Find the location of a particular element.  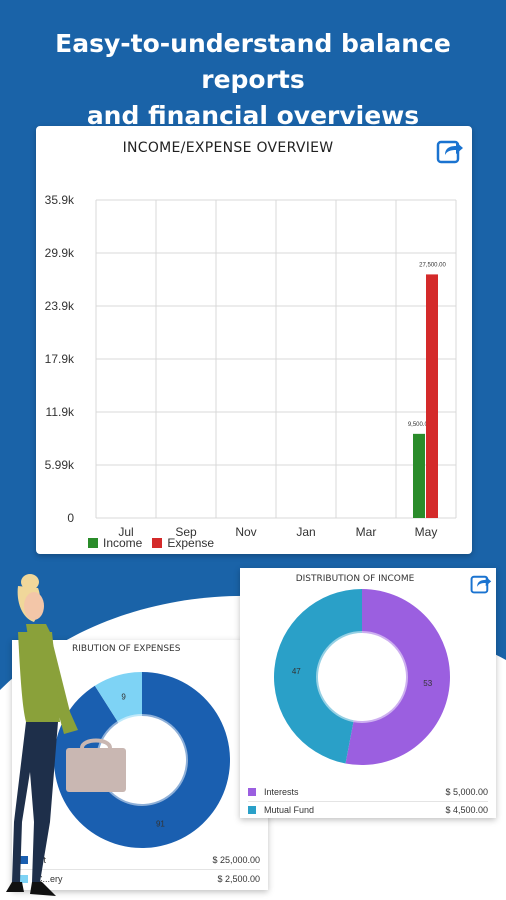

x-tick-label: Sep is located at coordinates (186, 532).